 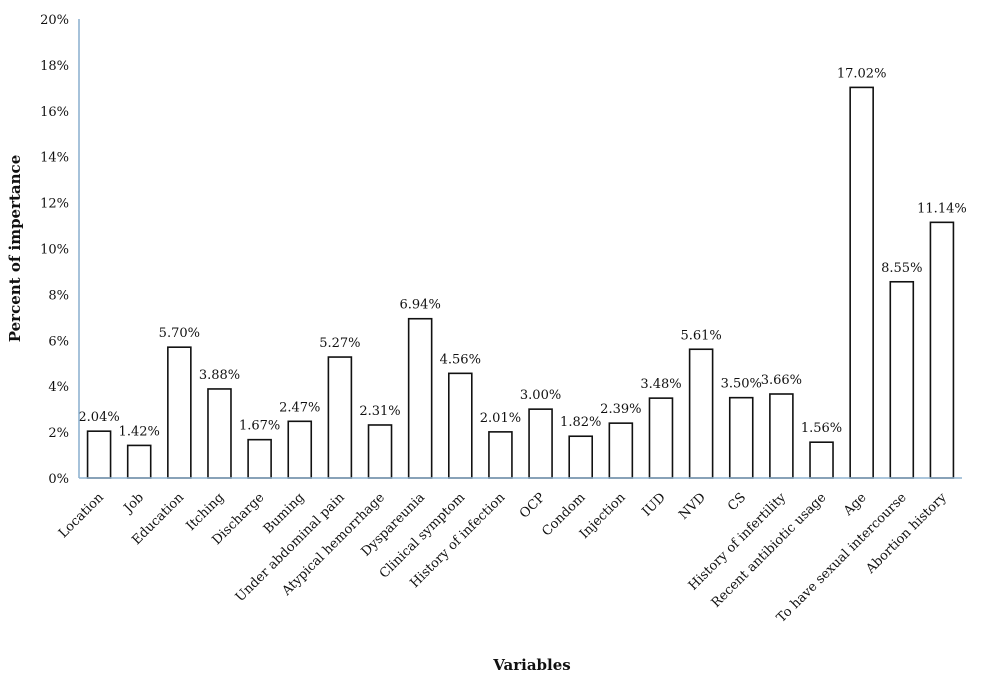 I want to click on x-tick-label: IUD, so click(x=653, y=504).